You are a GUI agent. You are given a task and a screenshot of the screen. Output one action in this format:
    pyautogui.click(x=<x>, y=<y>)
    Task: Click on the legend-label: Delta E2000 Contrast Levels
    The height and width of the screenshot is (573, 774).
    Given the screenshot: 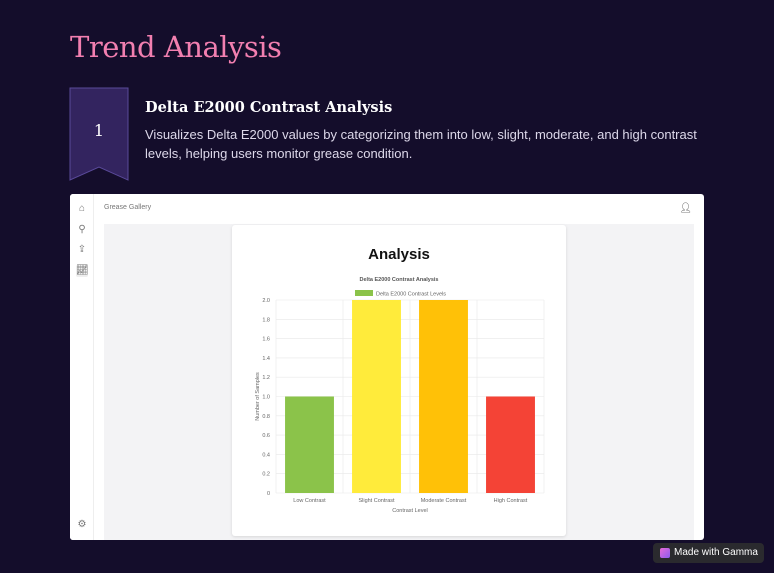 What is the action you would take?
    pyautogui.click(x=411, y=295)
    